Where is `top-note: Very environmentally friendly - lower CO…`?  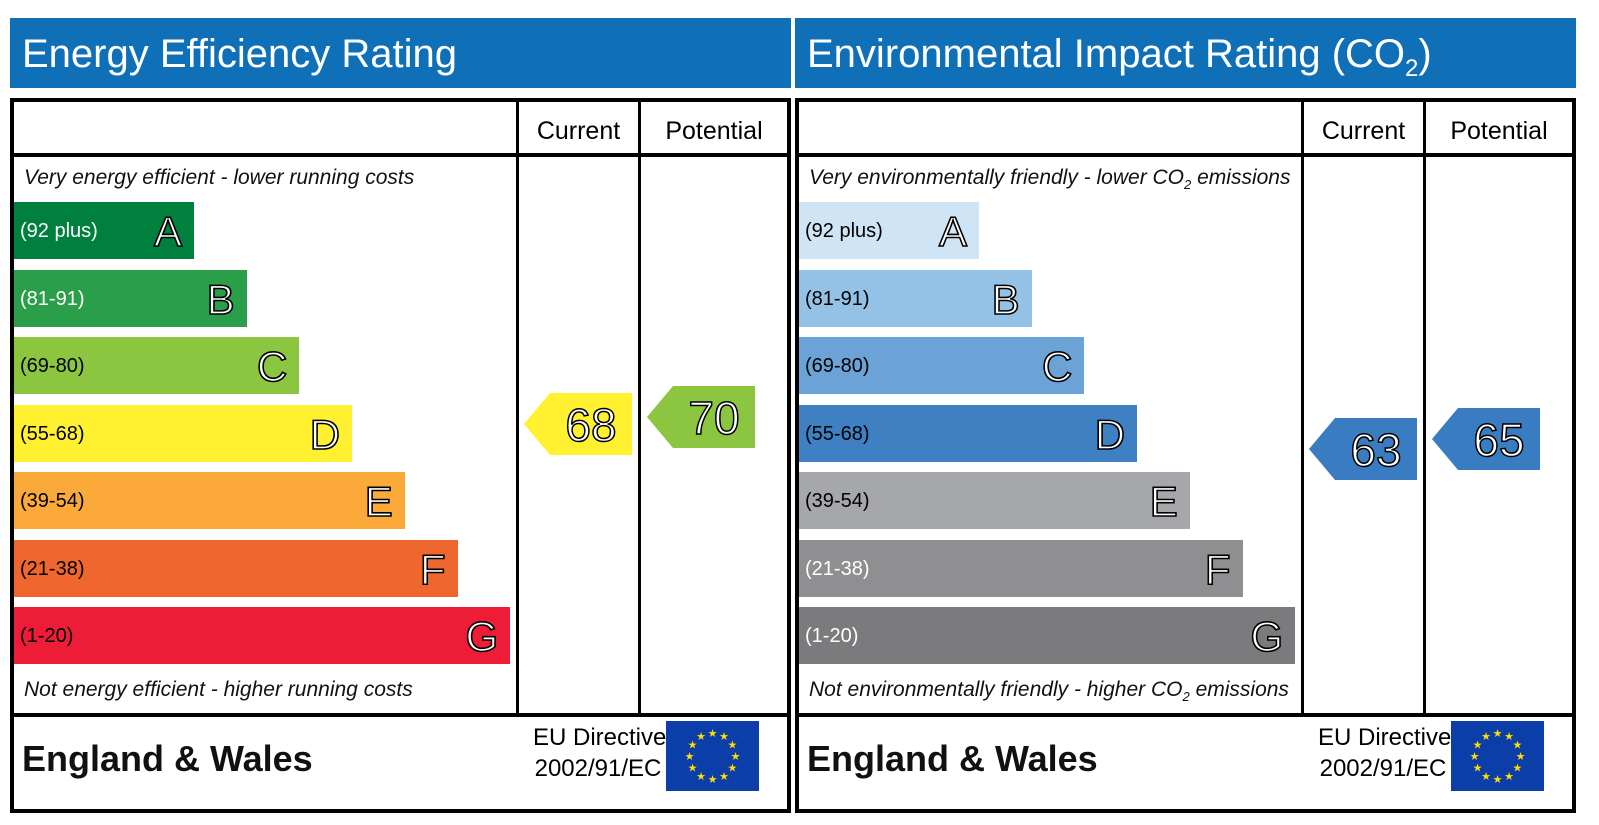
top-note: Very environmentally friendly - lower CO… is located at coordinates (1050, 179).